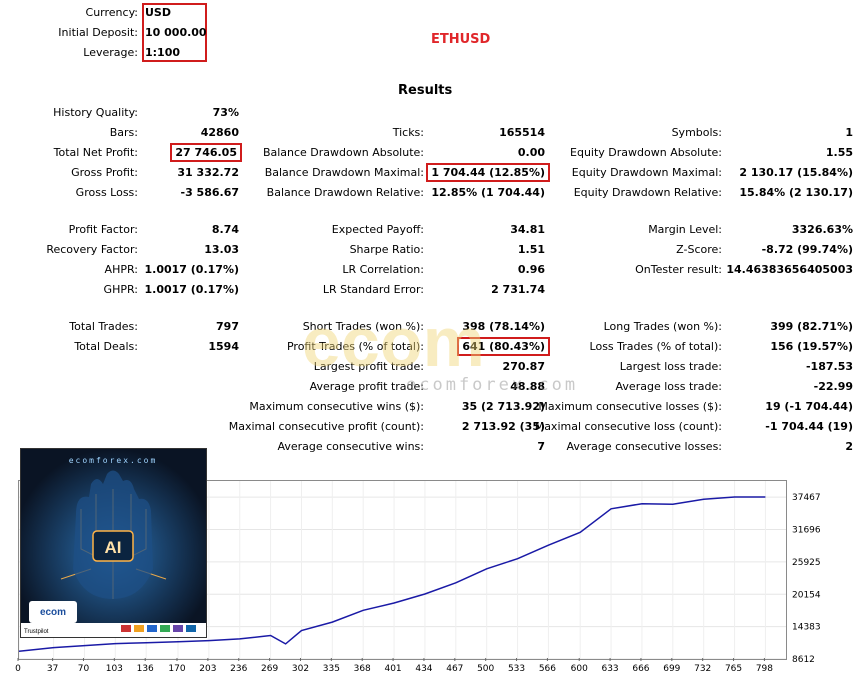  I want to click on y-tick-label: 14383, so click(806, 628).